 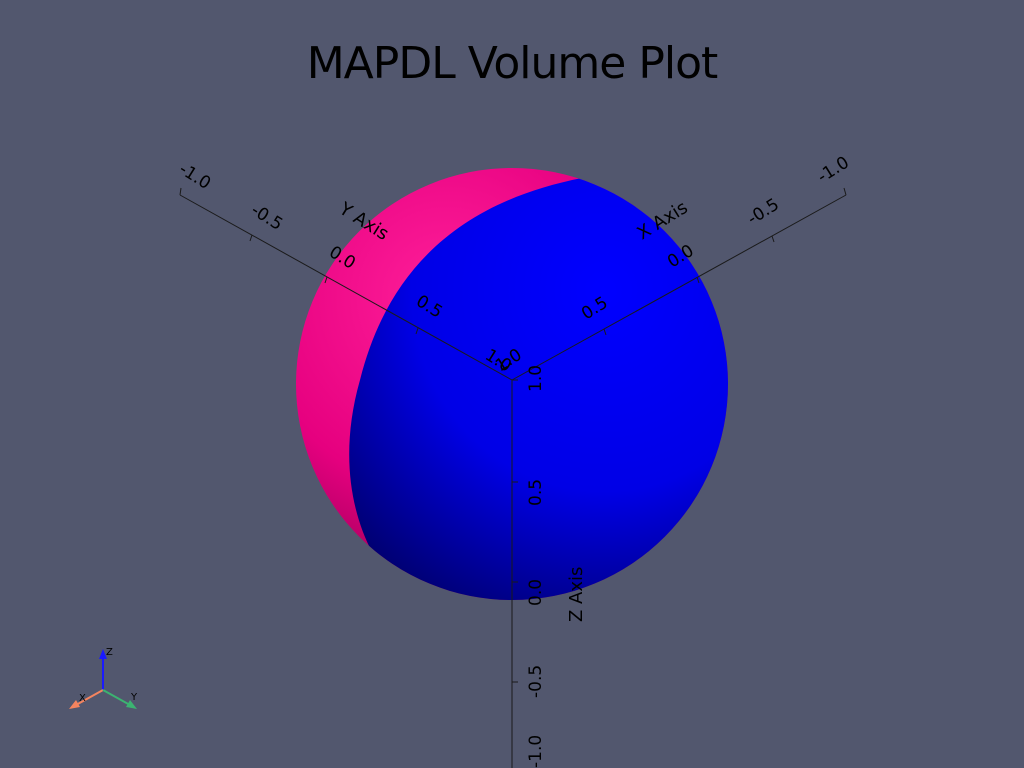 I want to click on x-tick-label: -1.0, so click(x=833, y=170).